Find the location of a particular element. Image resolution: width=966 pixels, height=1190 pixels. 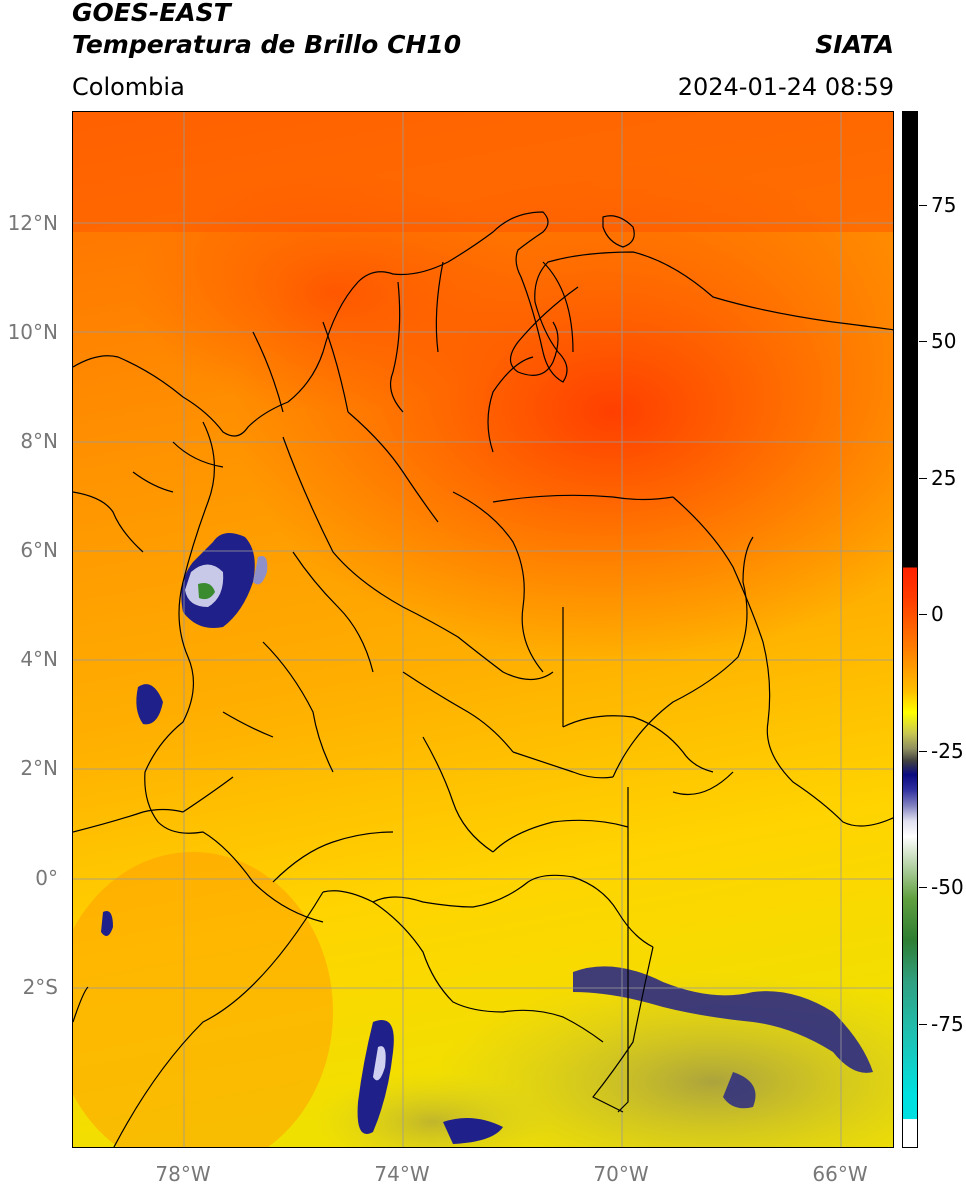

lon-label-78w: 78°W is located at coordinates (183, 1174).